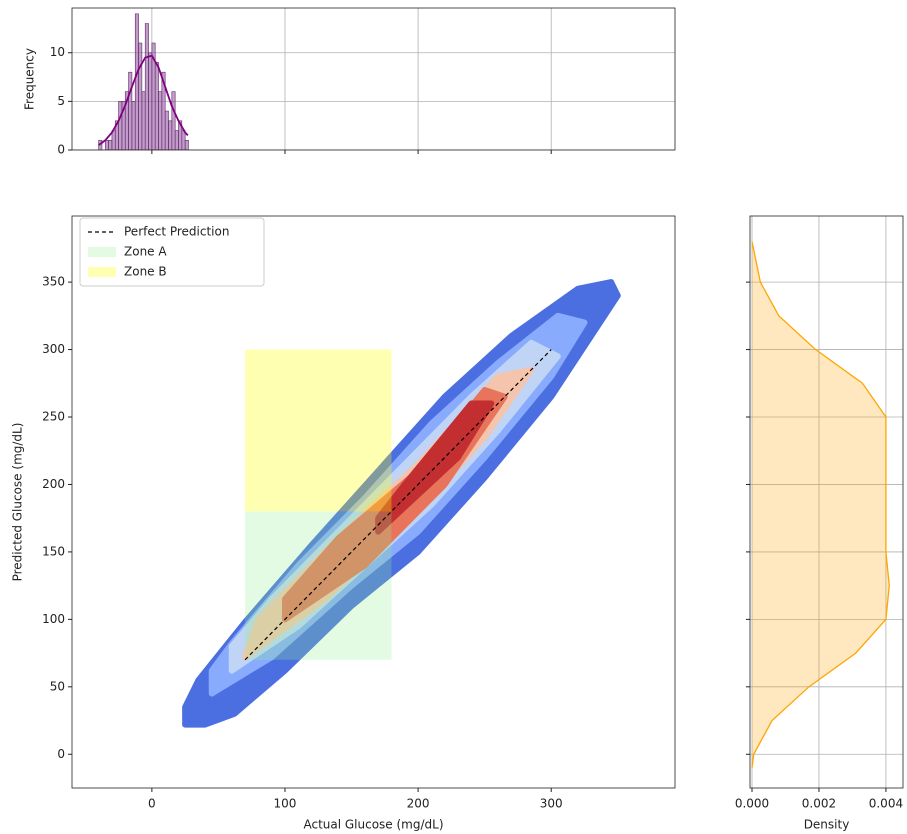  I want to click on legend-label: Zone B, so click(145, 272).